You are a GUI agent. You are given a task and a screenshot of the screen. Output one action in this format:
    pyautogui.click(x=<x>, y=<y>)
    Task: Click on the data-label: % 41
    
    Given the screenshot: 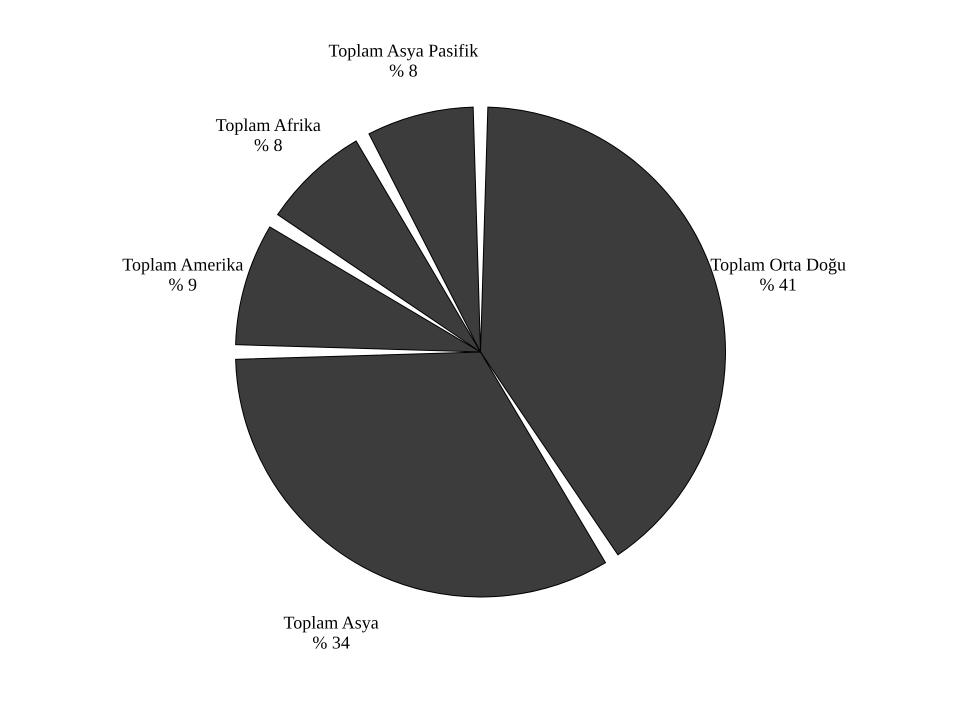 What is the action you would take?
    pyautogui.click(x=778, y=284)
    